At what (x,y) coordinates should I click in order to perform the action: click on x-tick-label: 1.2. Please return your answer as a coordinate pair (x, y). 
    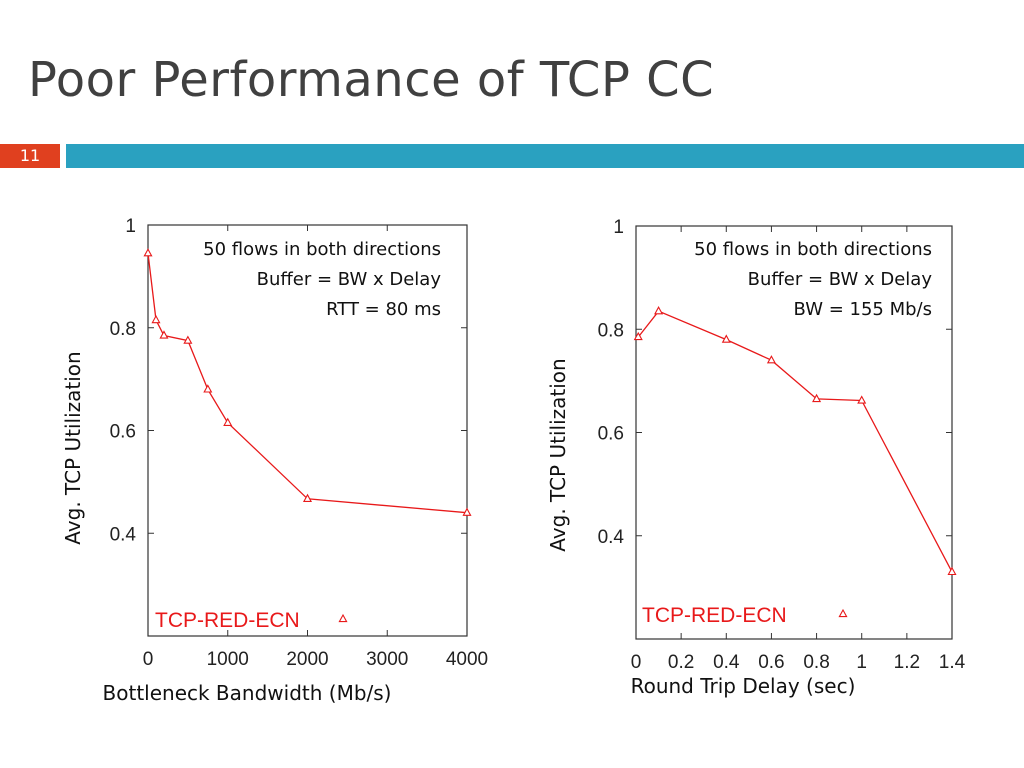
    Looking at the image, I should click on (907, 662).